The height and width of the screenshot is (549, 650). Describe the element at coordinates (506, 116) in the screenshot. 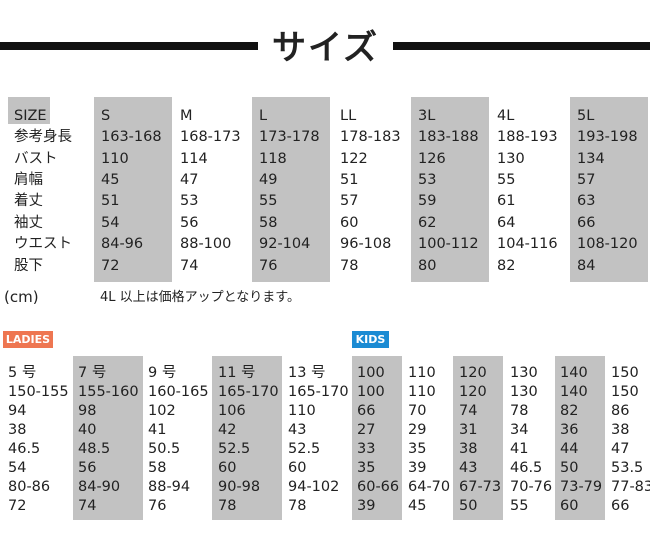

I see `size-name: 4L` at that location.